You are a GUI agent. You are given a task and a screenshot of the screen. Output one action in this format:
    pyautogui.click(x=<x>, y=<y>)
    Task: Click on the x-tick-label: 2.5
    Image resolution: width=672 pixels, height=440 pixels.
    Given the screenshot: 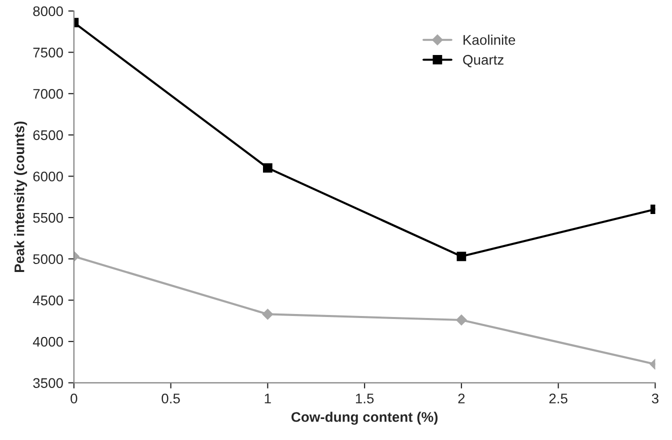 What is the action you would take?
    pyautogui.click(x=558, y=399)
    